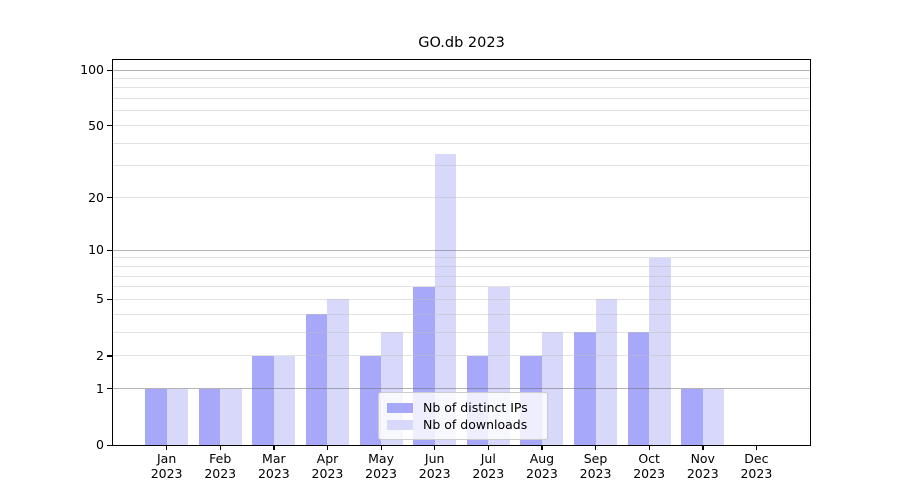 The width and height of the screenshot is (900, 500). Describe the element at coordinates (273, 466) in the screenshot. I see `x-tick-label-mar: Mar 2023` at that location.